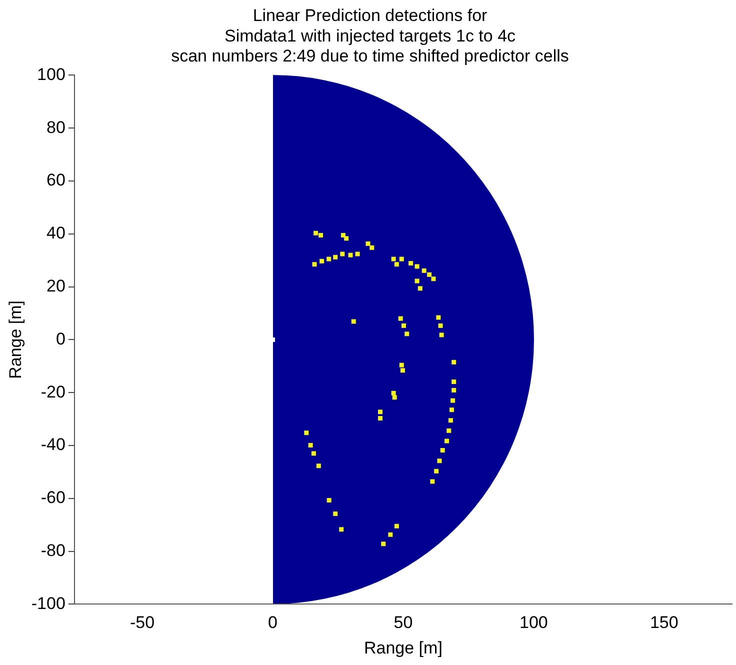  Describe the element at coordinates (403, 648) in the screenshot. I see `x-axis-title: Range [m]` at that location.